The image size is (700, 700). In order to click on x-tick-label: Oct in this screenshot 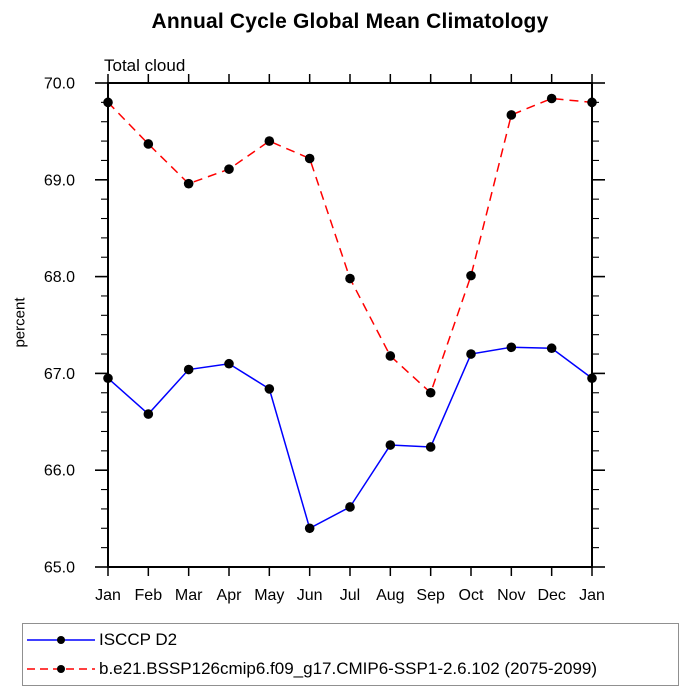, I will do `click(471, 595)`.